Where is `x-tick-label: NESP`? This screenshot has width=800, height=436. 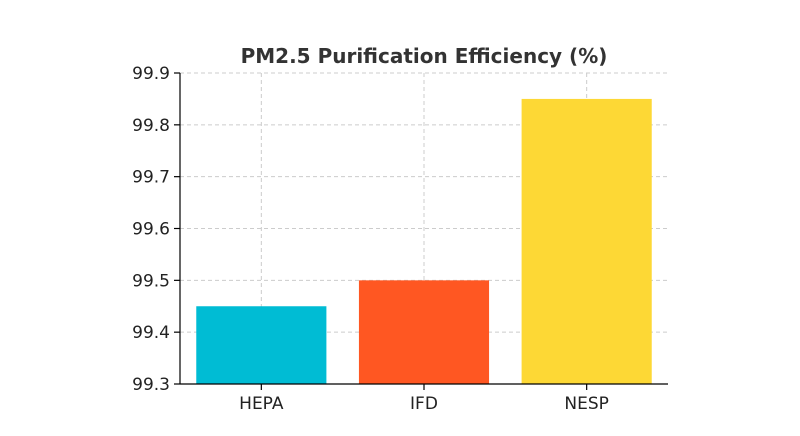 x-tick-label: NESP is located at coordinates (586, 404).